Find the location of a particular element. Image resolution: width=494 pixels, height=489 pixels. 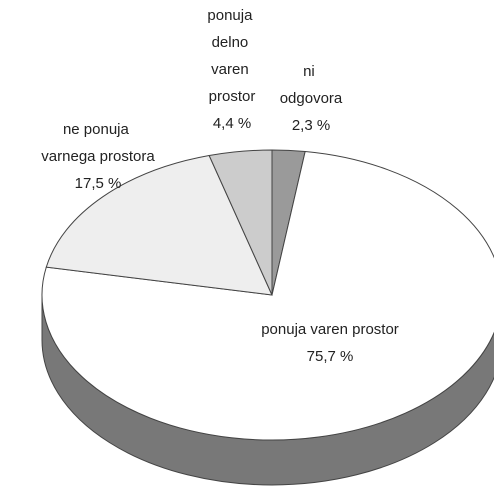

slice-label: ni odgovora is located at coordinates (311, 85).